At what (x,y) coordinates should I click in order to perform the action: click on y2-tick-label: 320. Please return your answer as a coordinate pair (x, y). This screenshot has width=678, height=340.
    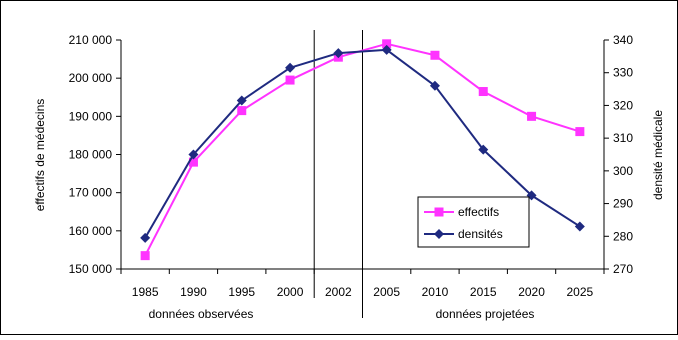
    Looking at the image, I should click on (623, 105).